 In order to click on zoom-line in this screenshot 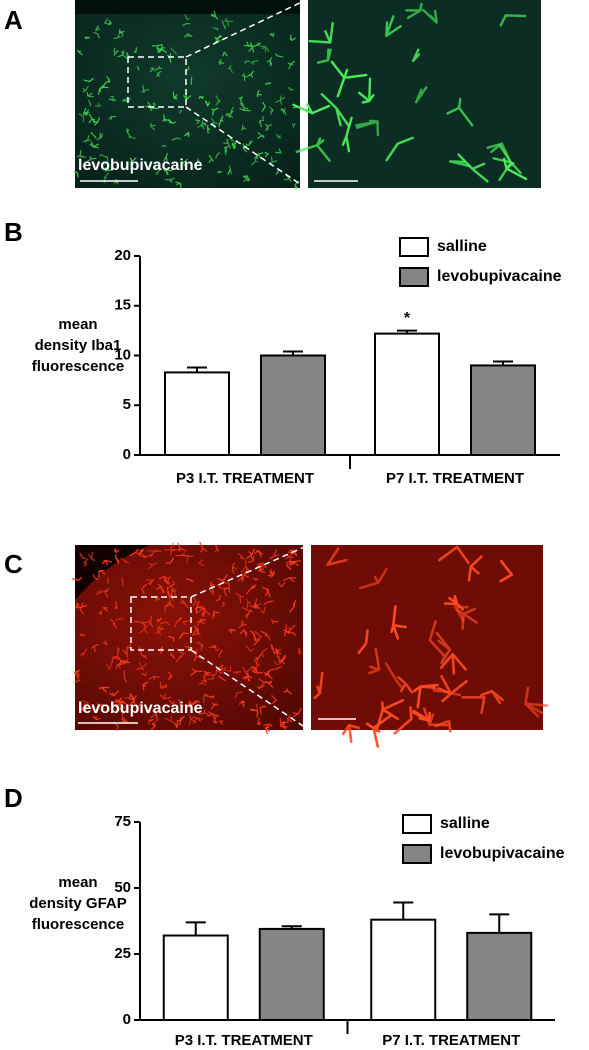, I will do `click(246, 29)`.